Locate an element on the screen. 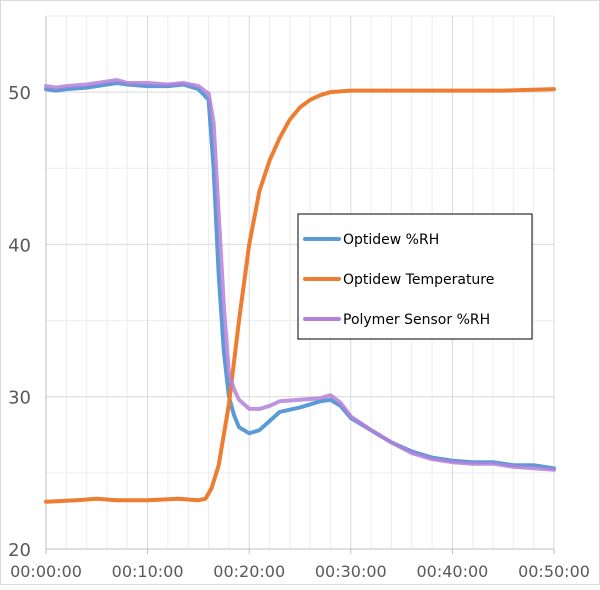  x-tick-label: 00:30:00 is located at coordinates (351, 571).